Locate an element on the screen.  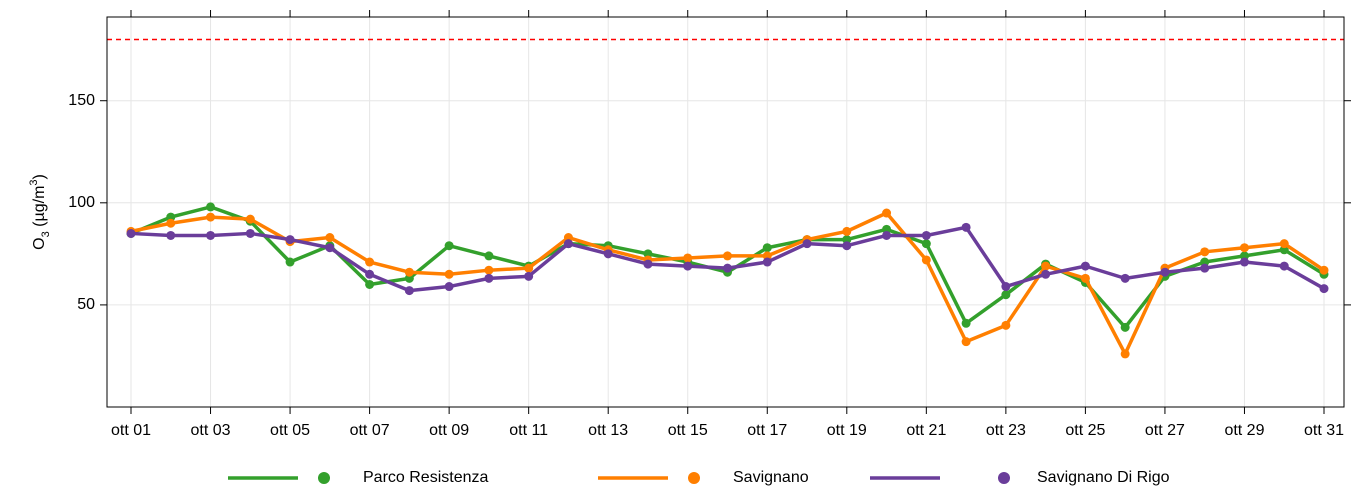
y-tick-label: 50 is located at coordinates (86, 304).